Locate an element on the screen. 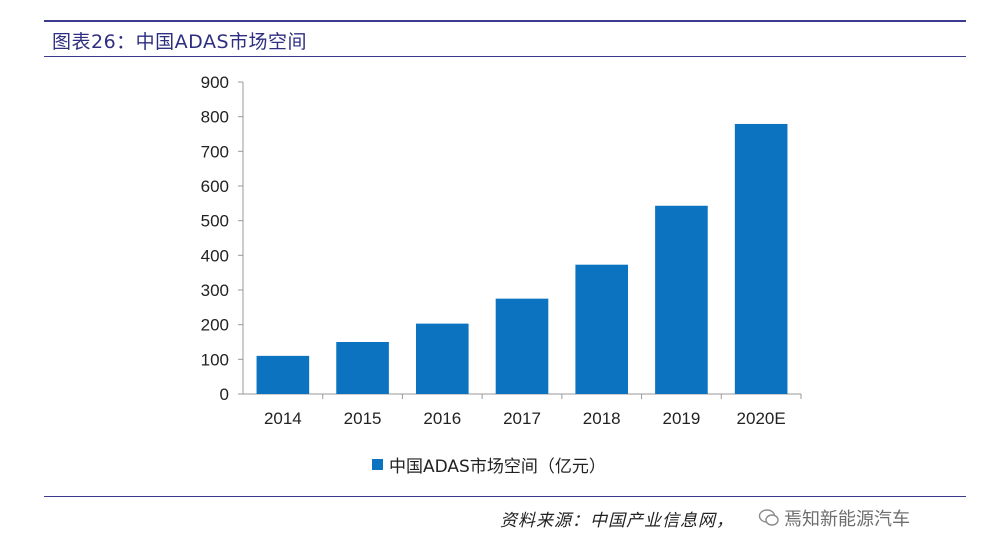 The width and height of the screenshot is (1004, 560). title-rule is located at coordinates (505, 56).